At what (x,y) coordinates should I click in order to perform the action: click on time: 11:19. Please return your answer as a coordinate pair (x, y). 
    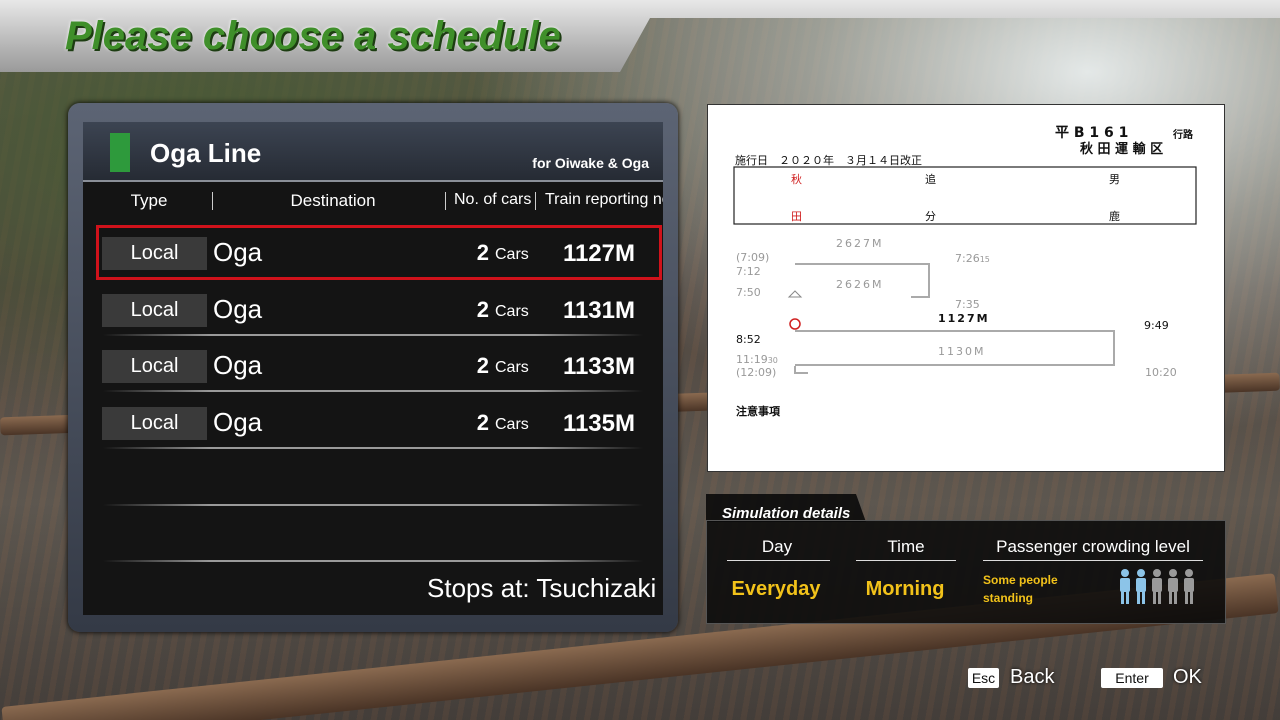
    Looking at the image, I should click on (752, 359).